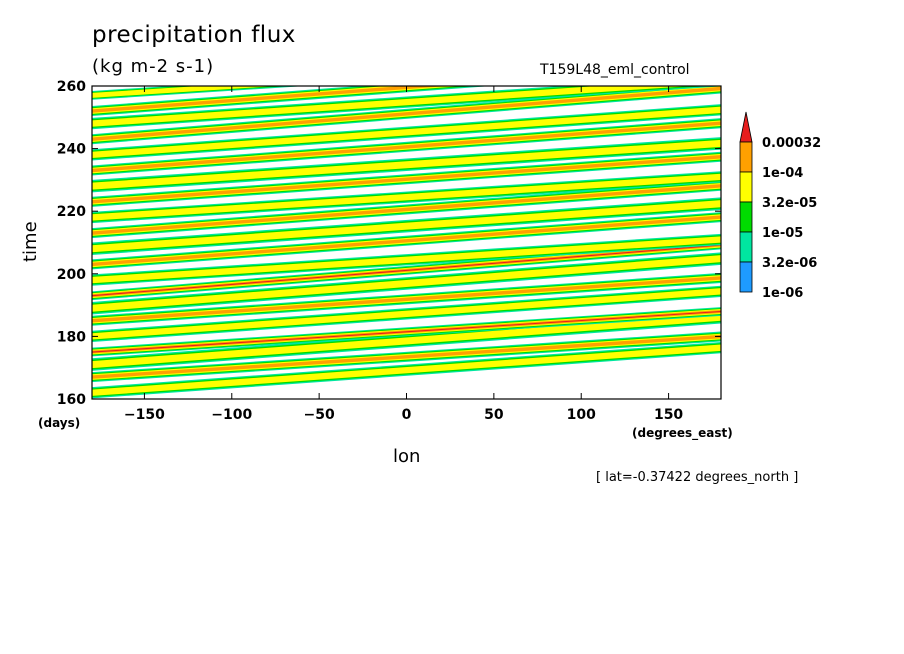 This screenshot has width=904, height=654. Describe the element at coordinates (144, 415) in the screenshot. I see `x-tick-label: −150` at that location.